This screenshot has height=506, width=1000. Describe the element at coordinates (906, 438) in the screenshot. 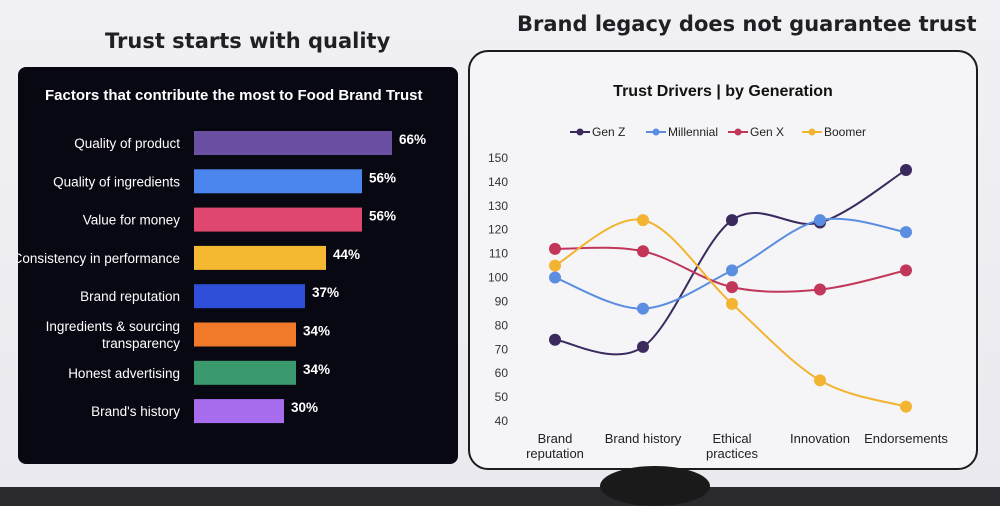

I see `x-tick-label: Endorsements` at that location.